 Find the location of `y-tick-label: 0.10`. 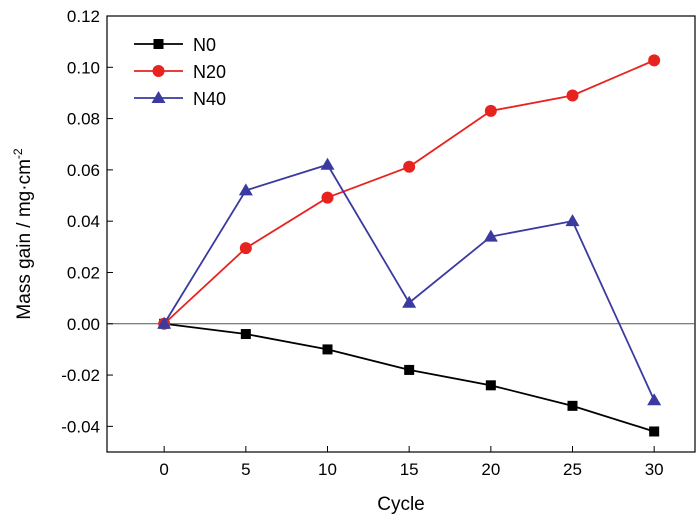

y-tick-label: 0.10 is located at coordinates (83, 67).